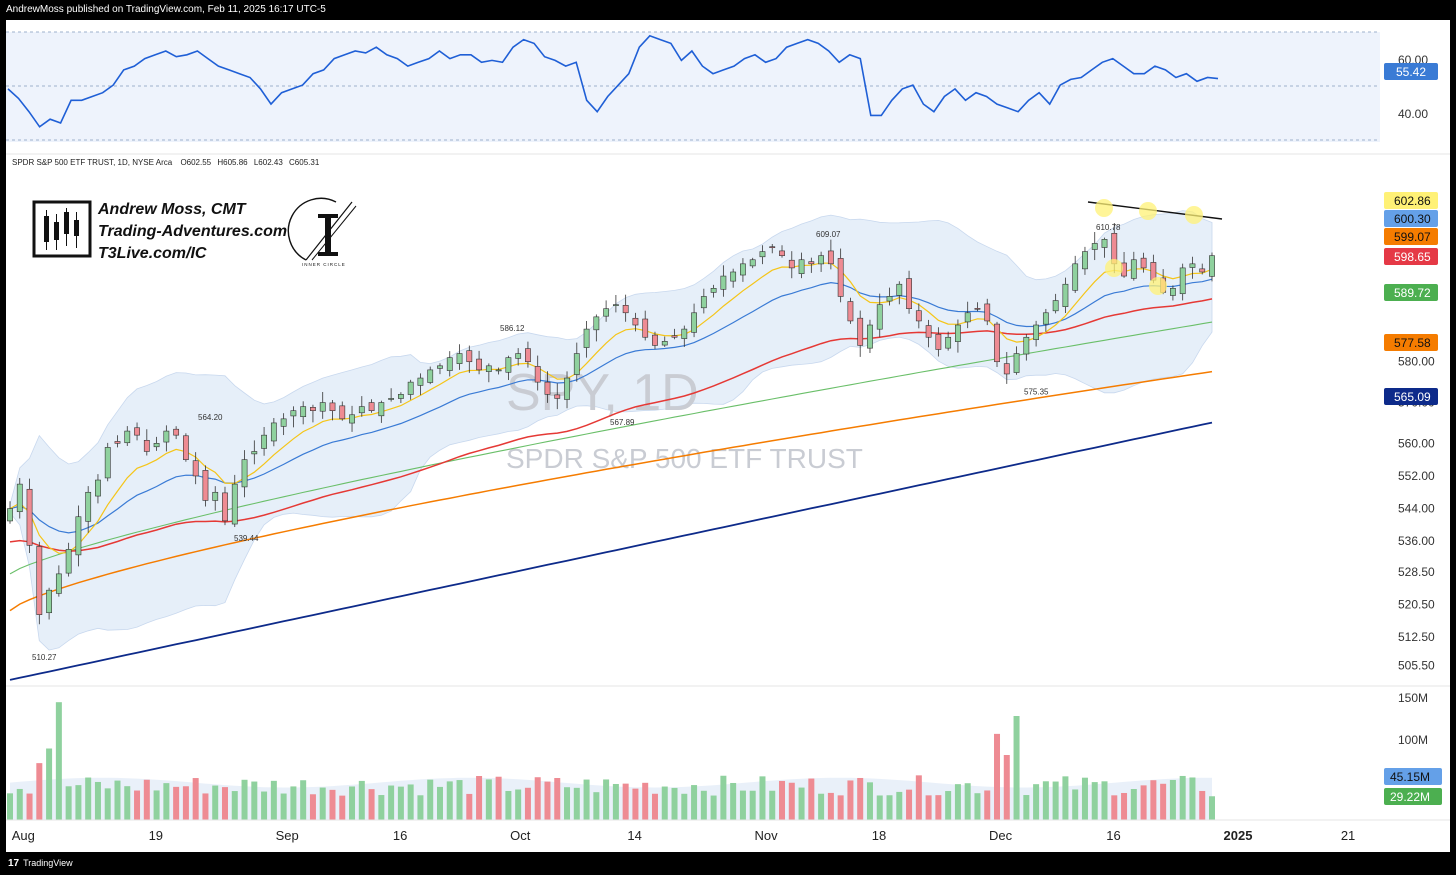  I want to click on symbol-low: L602.43, so click(268, 162).